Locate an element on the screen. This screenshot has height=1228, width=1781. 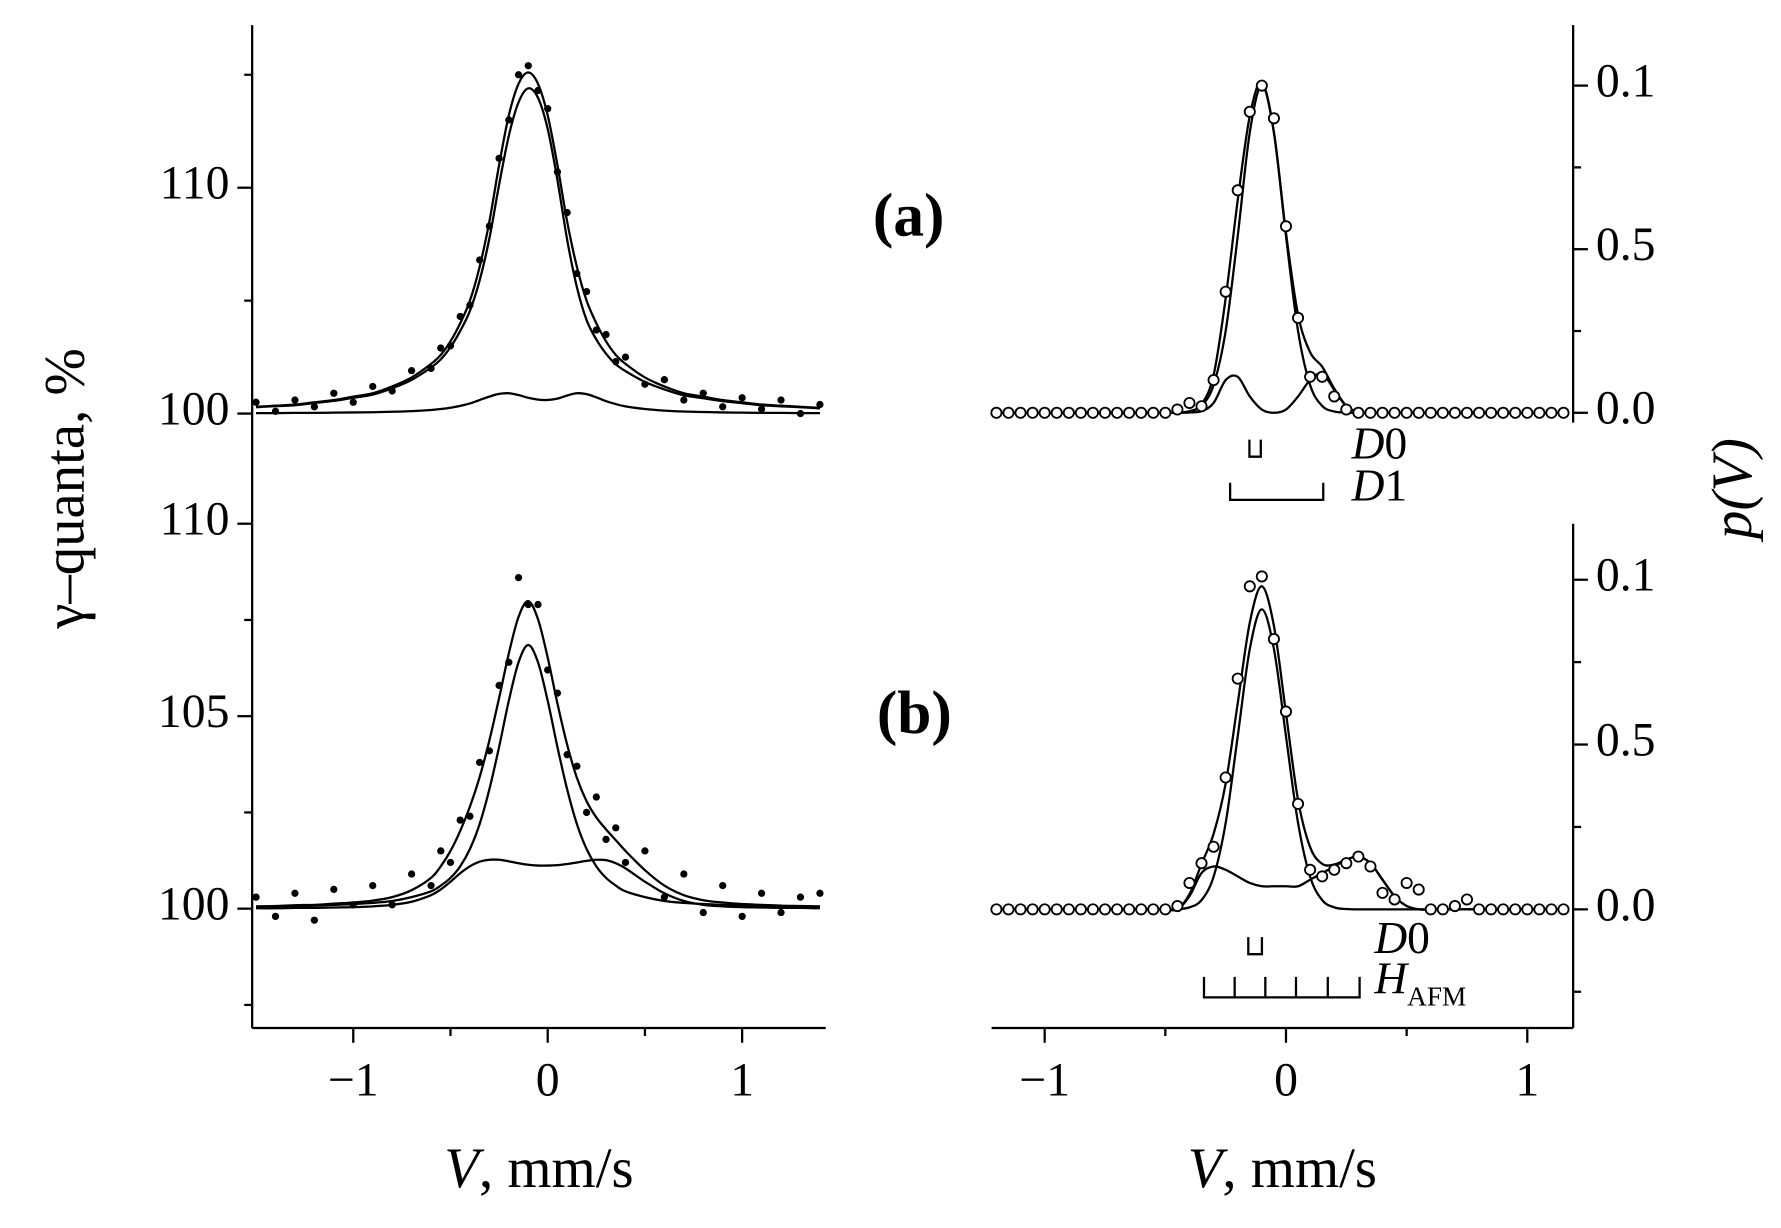
y-axis-label: γ–quanta, % is located at coordinates (64, 489).